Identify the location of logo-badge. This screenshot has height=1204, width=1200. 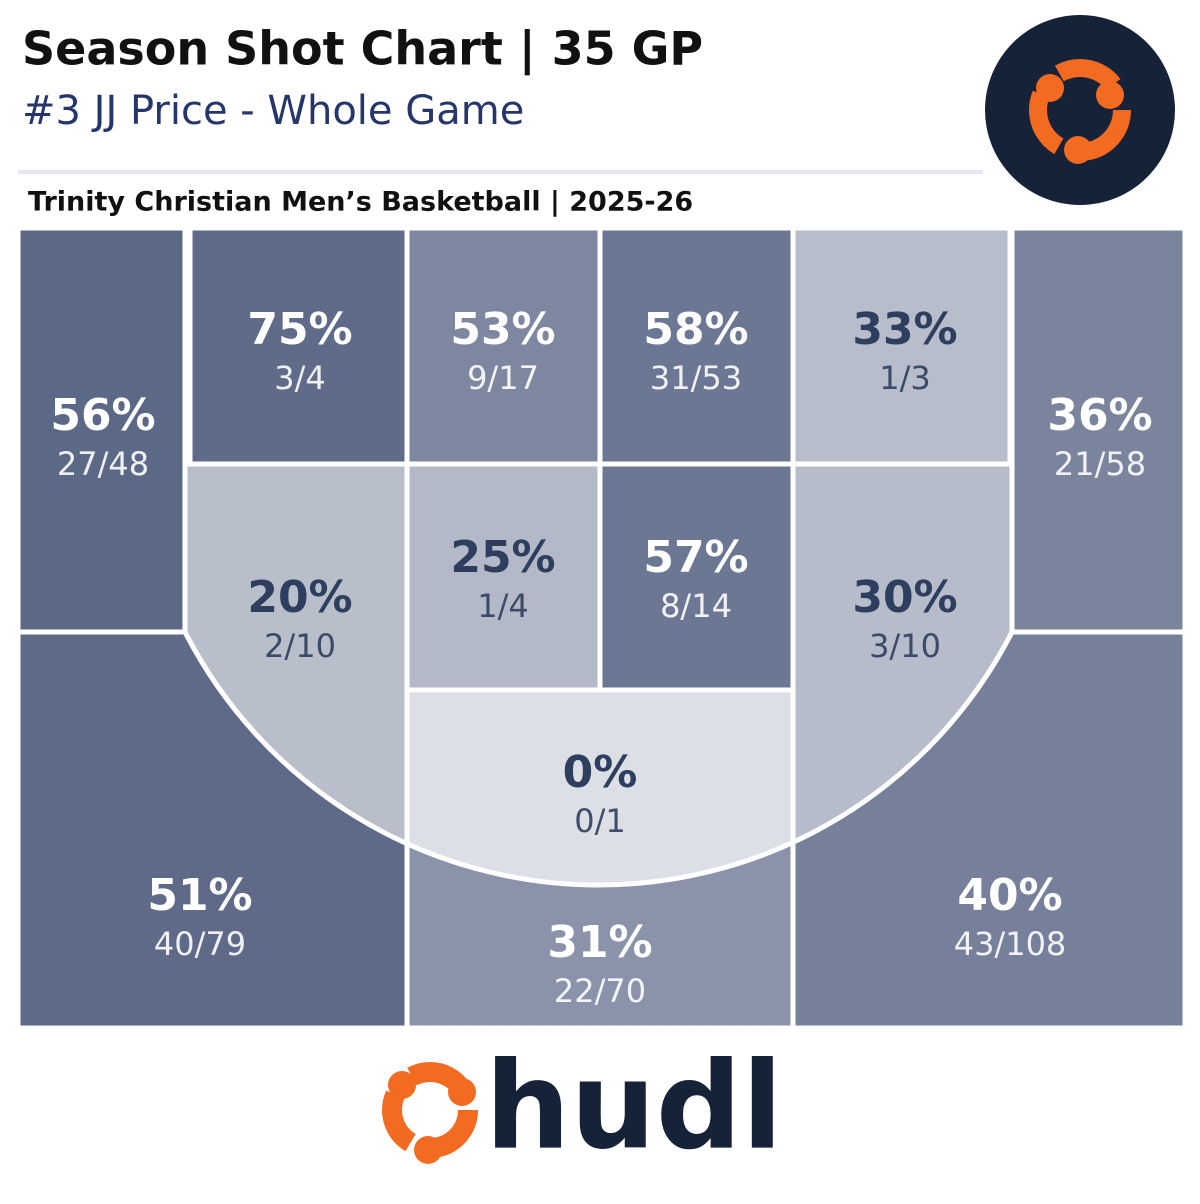
(1080, 110).